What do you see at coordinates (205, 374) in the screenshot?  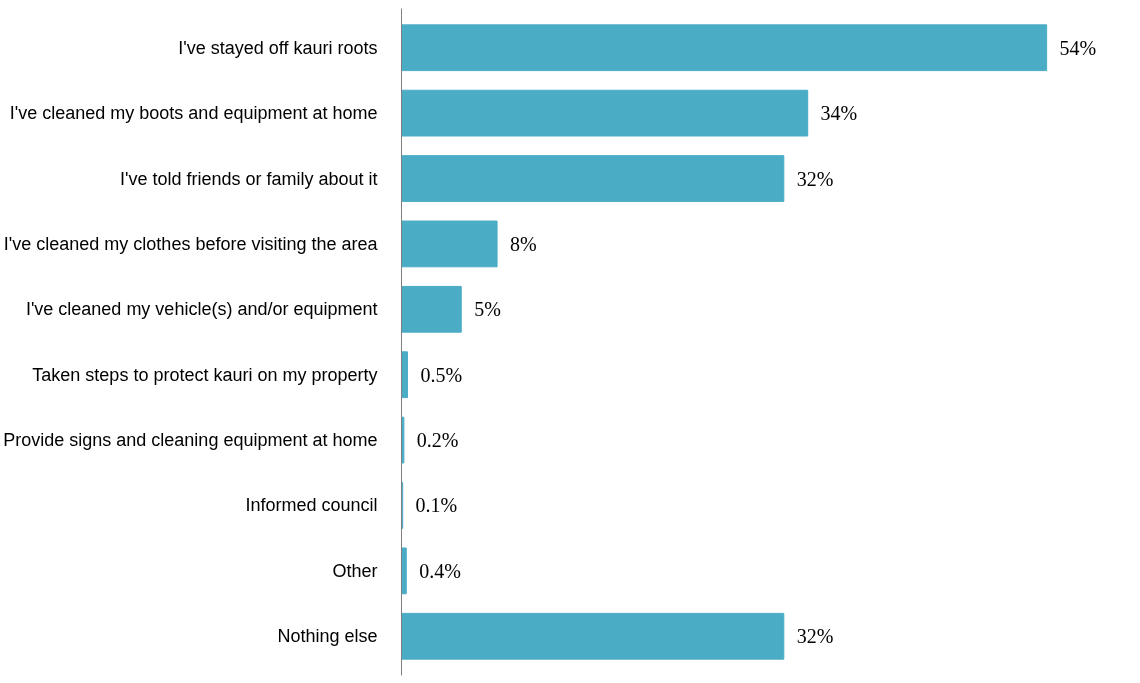 I see `y-tick-label: Taken steps to protect kauri on my property` at bounding box center [205, 374].